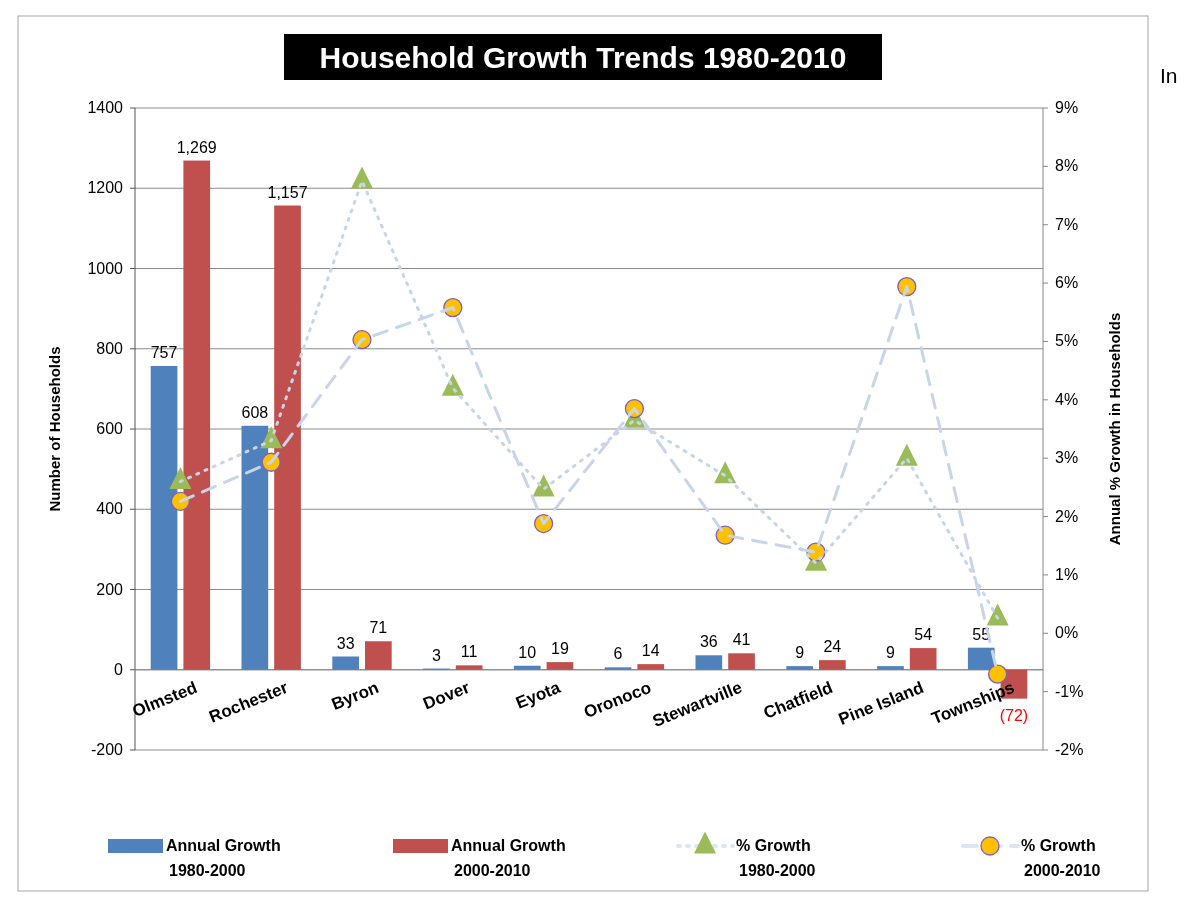  What do you see at coordinates (287, 192) in the screenshot?
I see `data-label: 1,157` at bounding box center [287, 192].